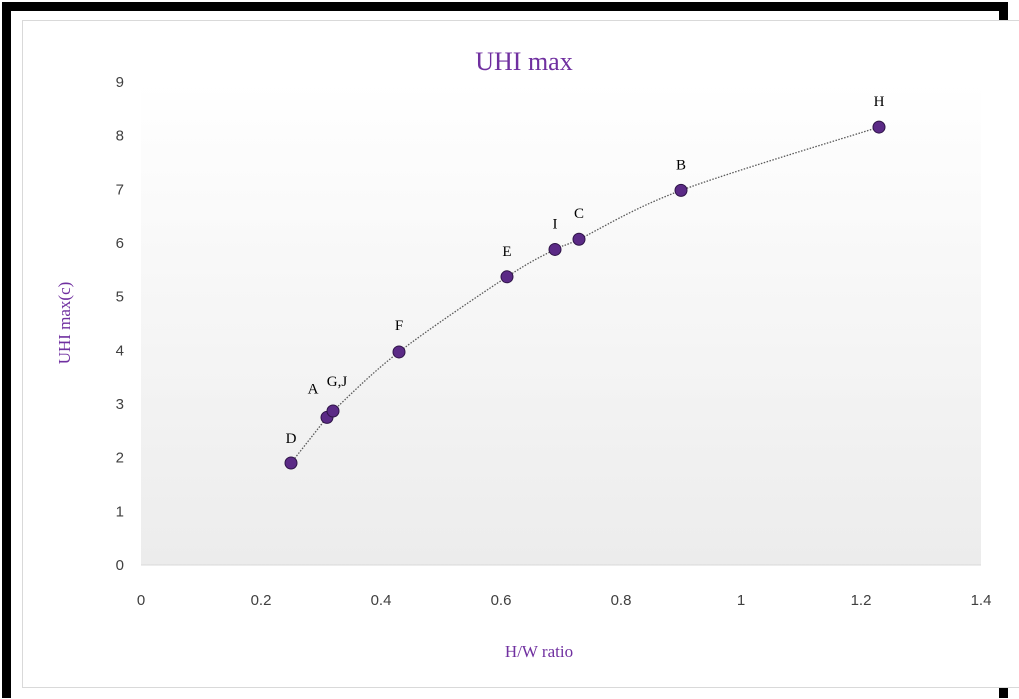 The image size is (1019, 699). What do you see at coordinates (381, 600) in the screenshot?
I see `x-tick-label: 0.4` at bounding box center [381, 600].